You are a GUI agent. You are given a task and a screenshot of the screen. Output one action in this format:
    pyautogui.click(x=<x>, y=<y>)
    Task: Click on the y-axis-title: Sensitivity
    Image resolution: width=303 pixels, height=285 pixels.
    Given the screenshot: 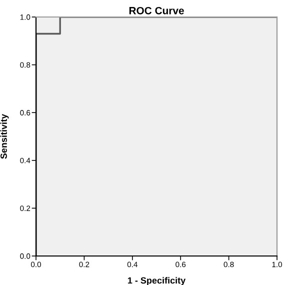 What is the action you would take?
    pyautogui.click(x=4, y=136)
    